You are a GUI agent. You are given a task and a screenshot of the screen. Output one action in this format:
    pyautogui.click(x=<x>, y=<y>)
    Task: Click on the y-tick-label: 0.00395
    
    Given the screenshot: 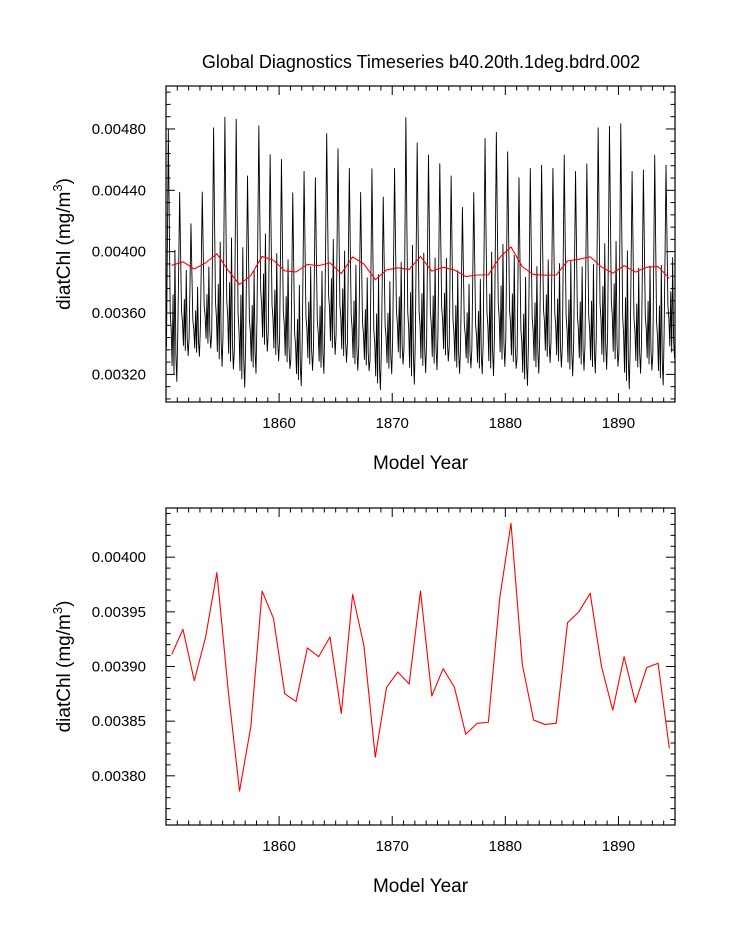 What is the action you would take?
    pyautogui.click(x=119, y=612)
    